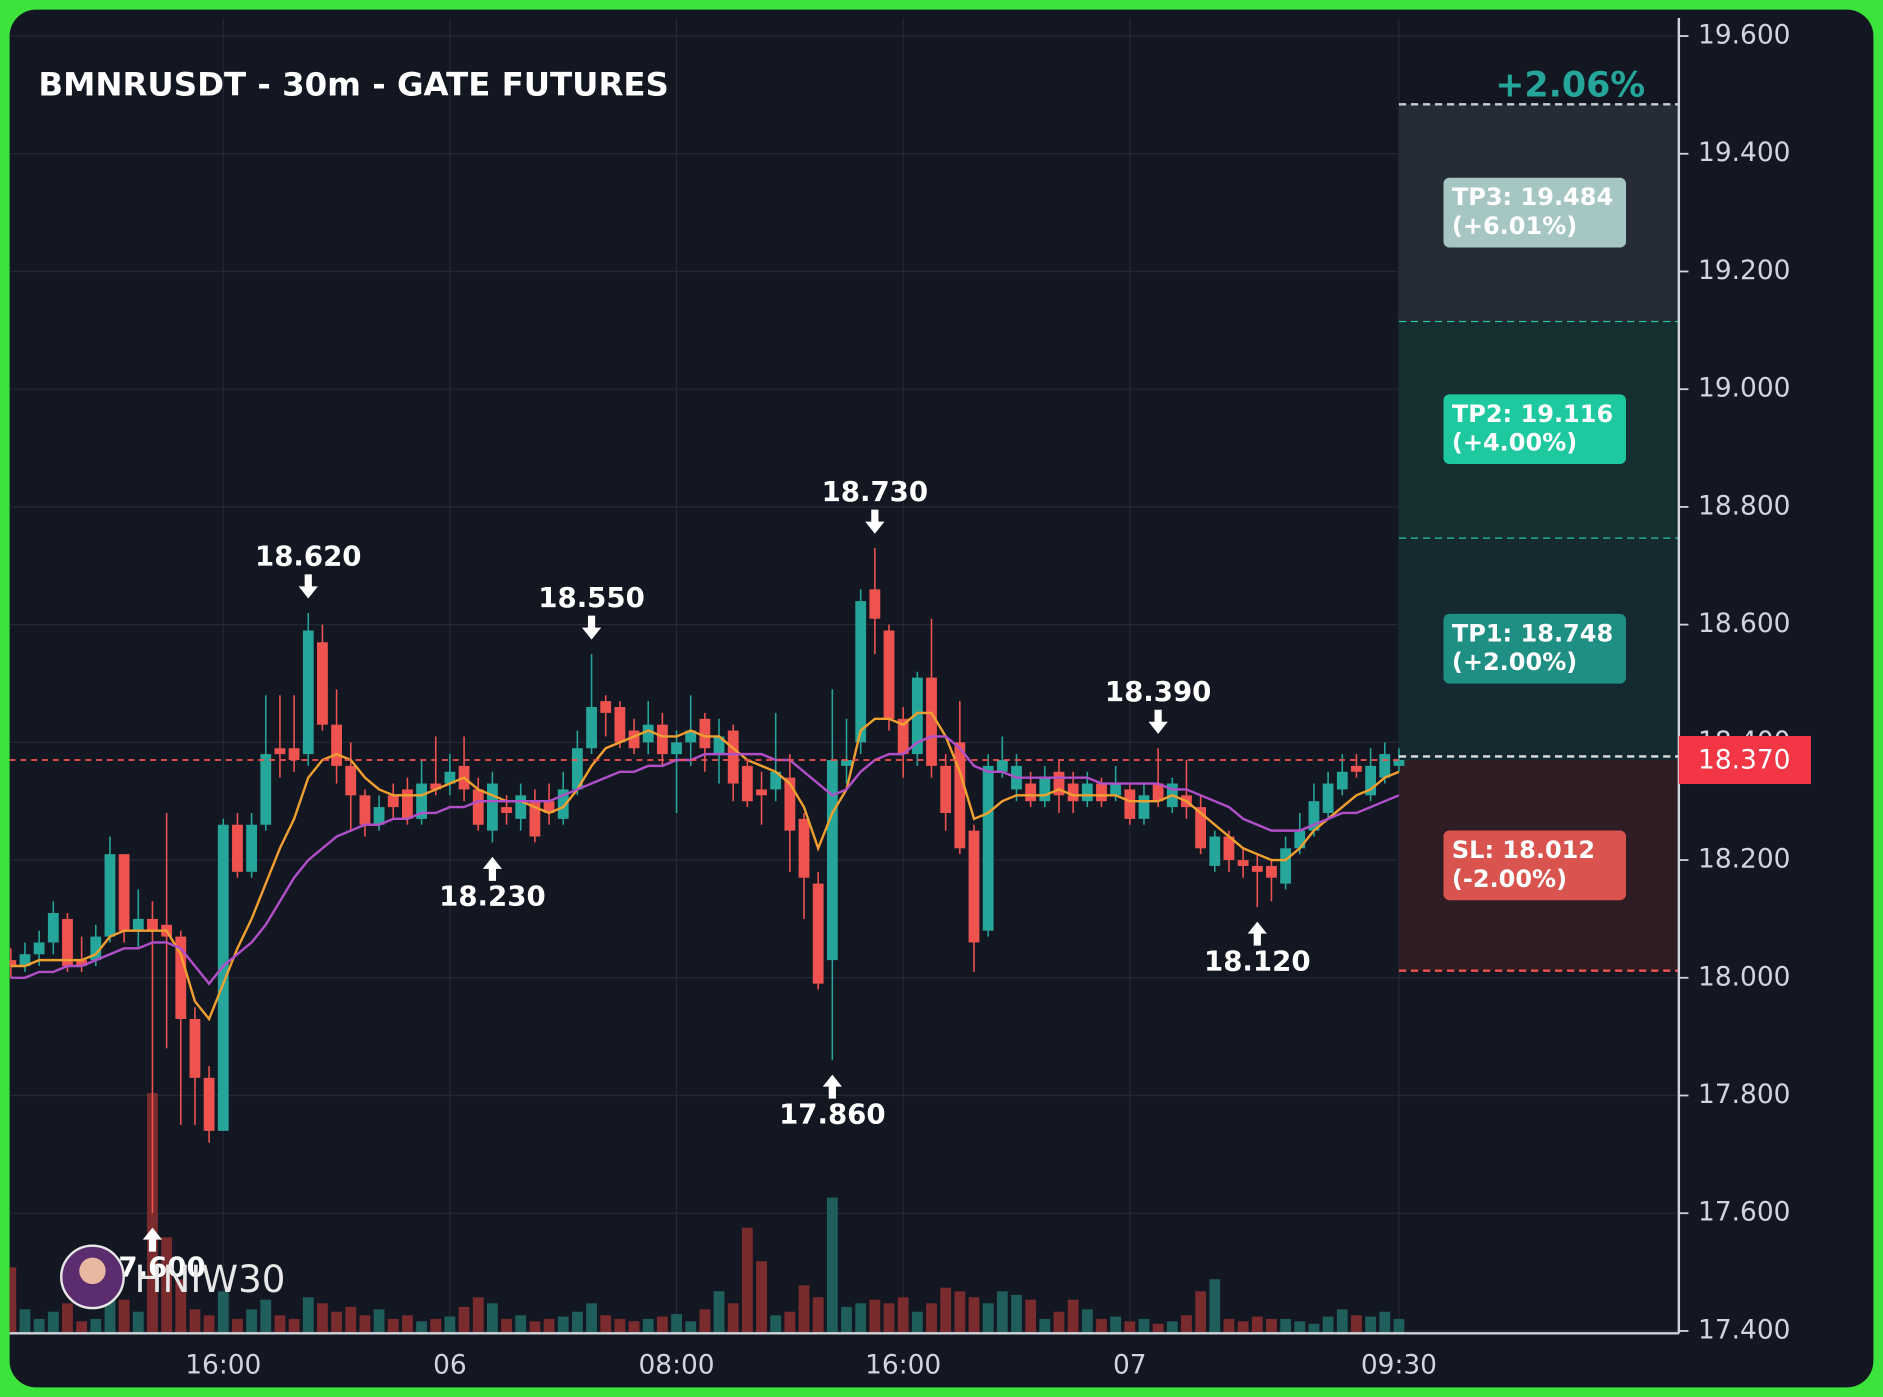 The height and width of the screenshot is (1397, 1883). I want to click on volume, so click(707, 1213).